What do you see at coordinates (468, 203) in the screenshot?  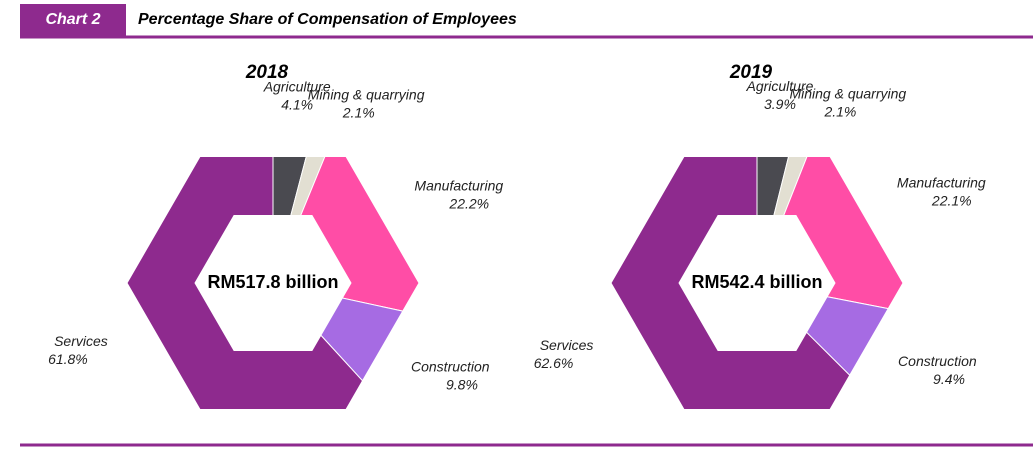 I see `slice-value: 22.2%` at bounding box center [468, 203].